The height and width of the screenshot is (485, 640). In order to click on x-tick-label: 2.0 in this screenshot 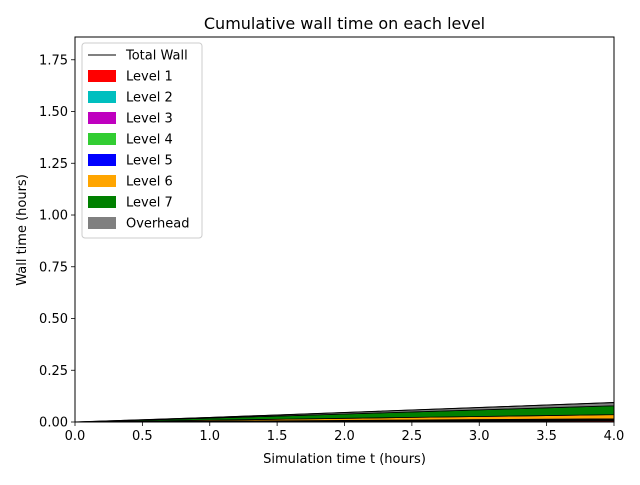, I will do `click(344, 436)`.